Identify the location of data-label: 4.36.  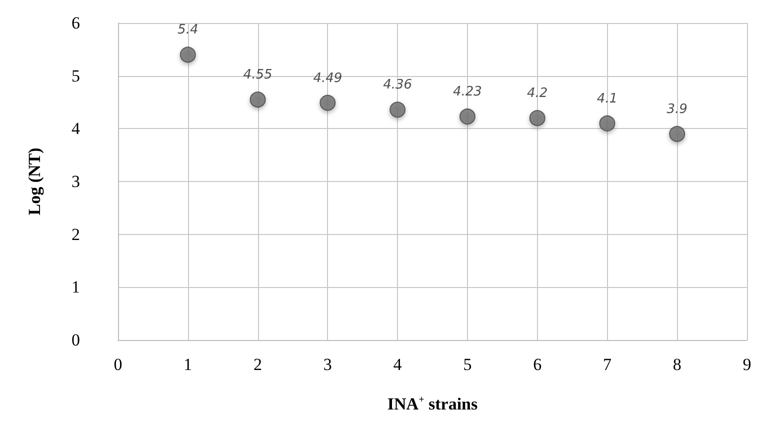
(397, 85).